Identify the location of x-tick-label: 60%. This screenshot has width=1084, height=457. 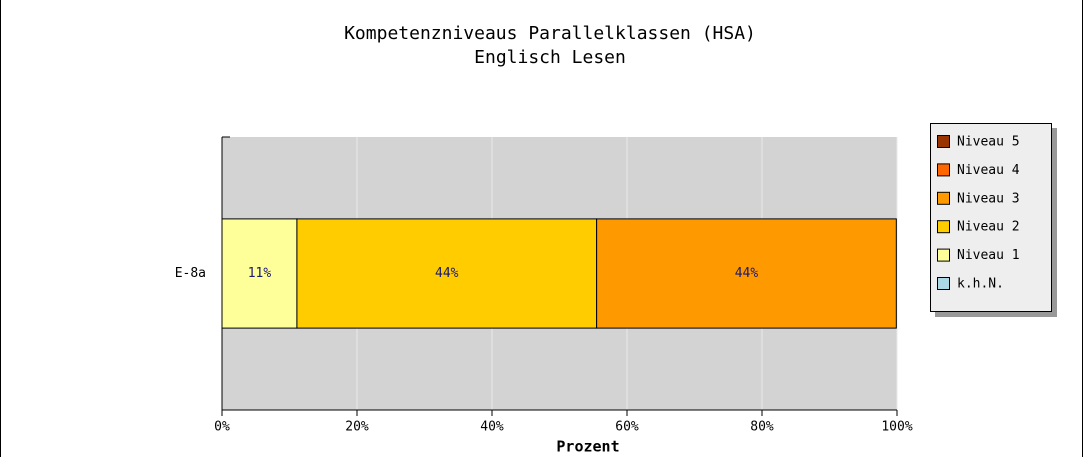
(627, 427).